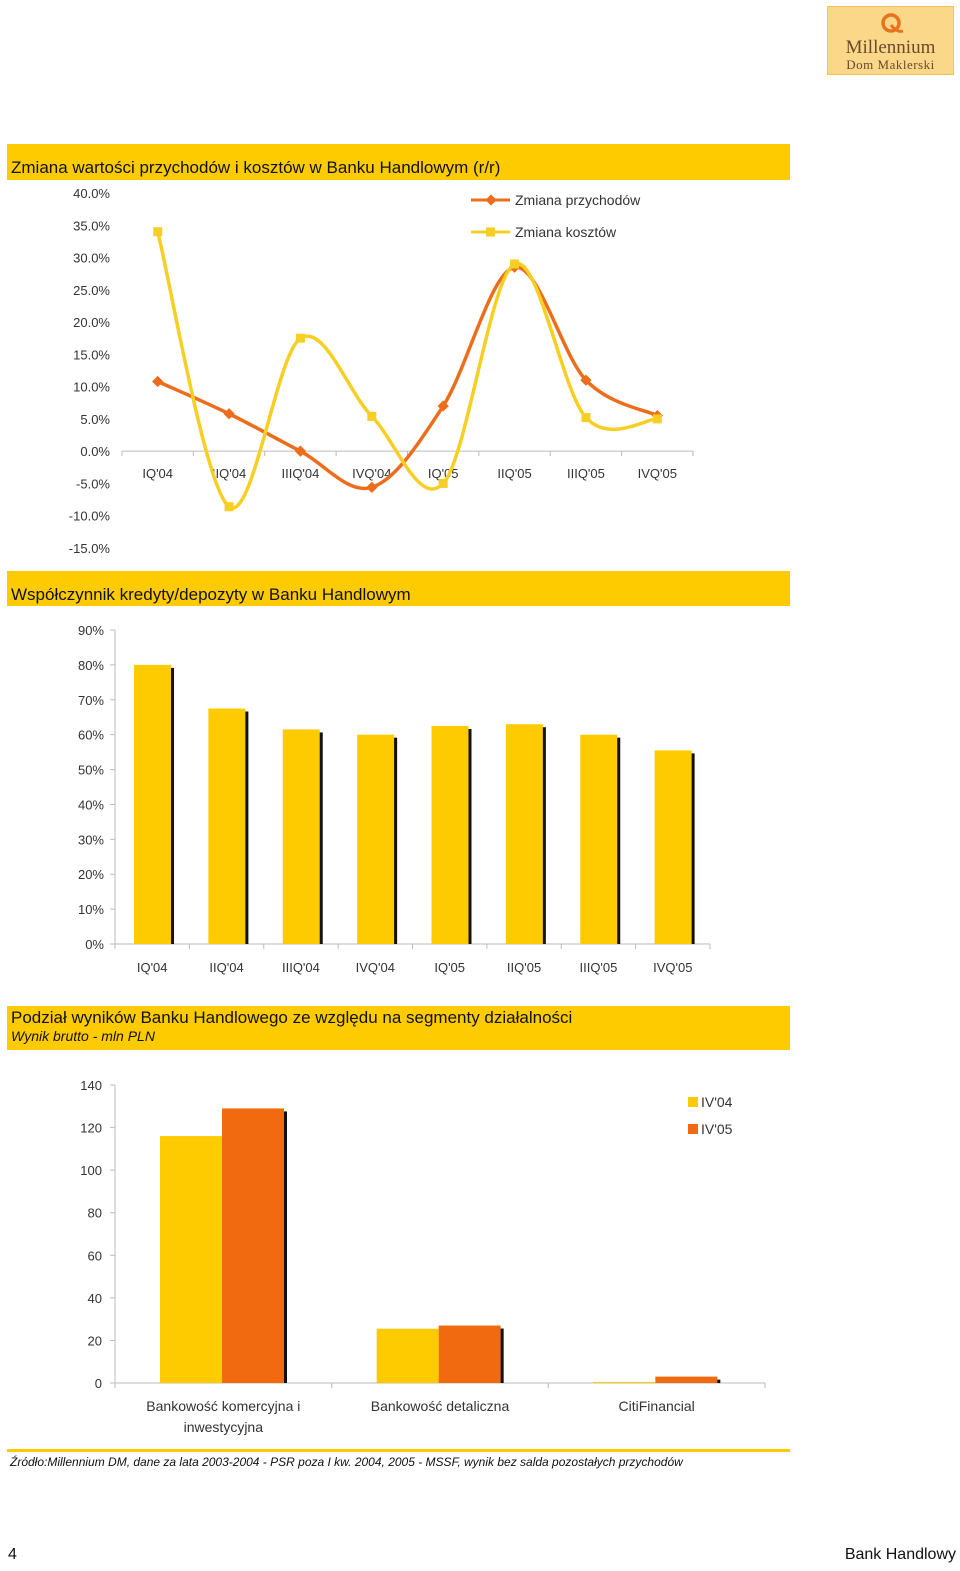 Image resolution: width=960 pixels, height=1571 pixels. I want to click on y-tick-label: 40%, so click(91, 804).